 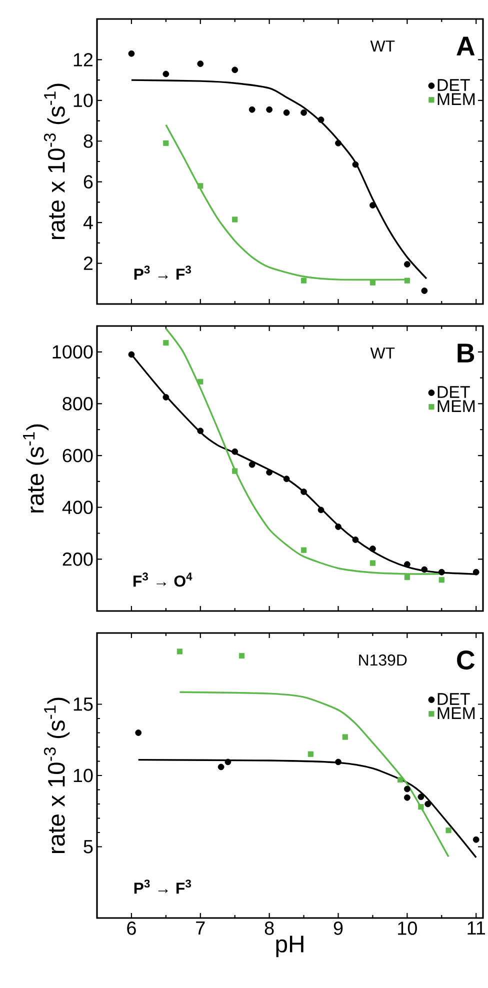 What do you see at coordinates (77, 455) in the screenshot?
I see `y-tick-label: 600` at bounding box center [77, 455].